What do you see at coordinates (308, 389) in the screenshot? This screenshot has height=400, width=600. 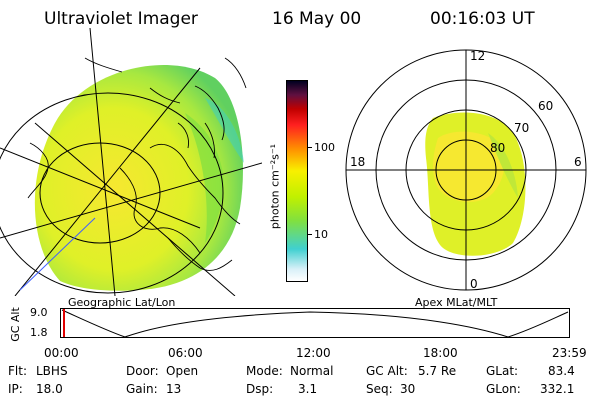 I see `dsp-value: 3.1` at bounding box center [308, 389].